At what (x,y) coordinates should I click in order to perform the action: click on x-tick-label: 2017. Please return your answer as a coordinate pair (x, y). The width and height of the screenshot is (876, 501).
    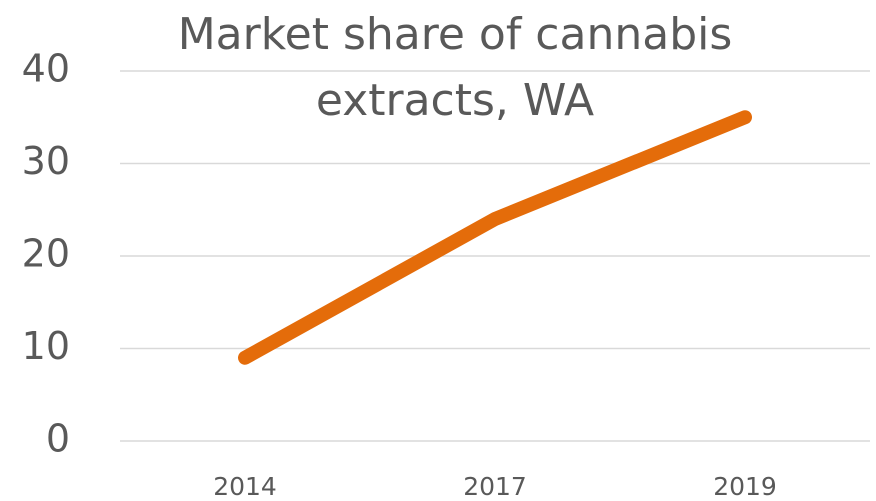
    Looking at the image, I should click on (495, 486).